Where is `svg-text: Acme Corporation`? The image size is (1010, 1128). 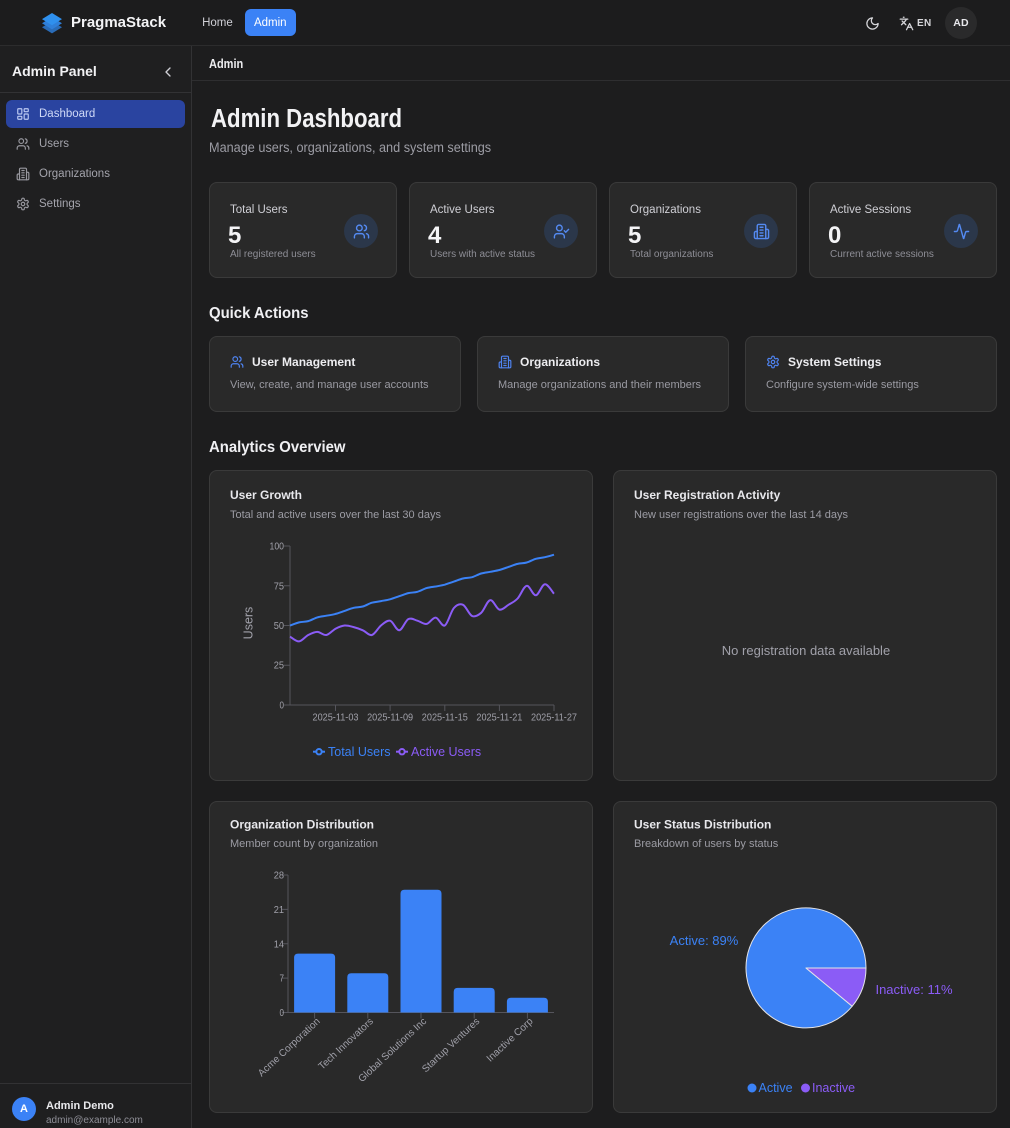
svg-text: Acme Corporation is located at coordinates (289, 1047).